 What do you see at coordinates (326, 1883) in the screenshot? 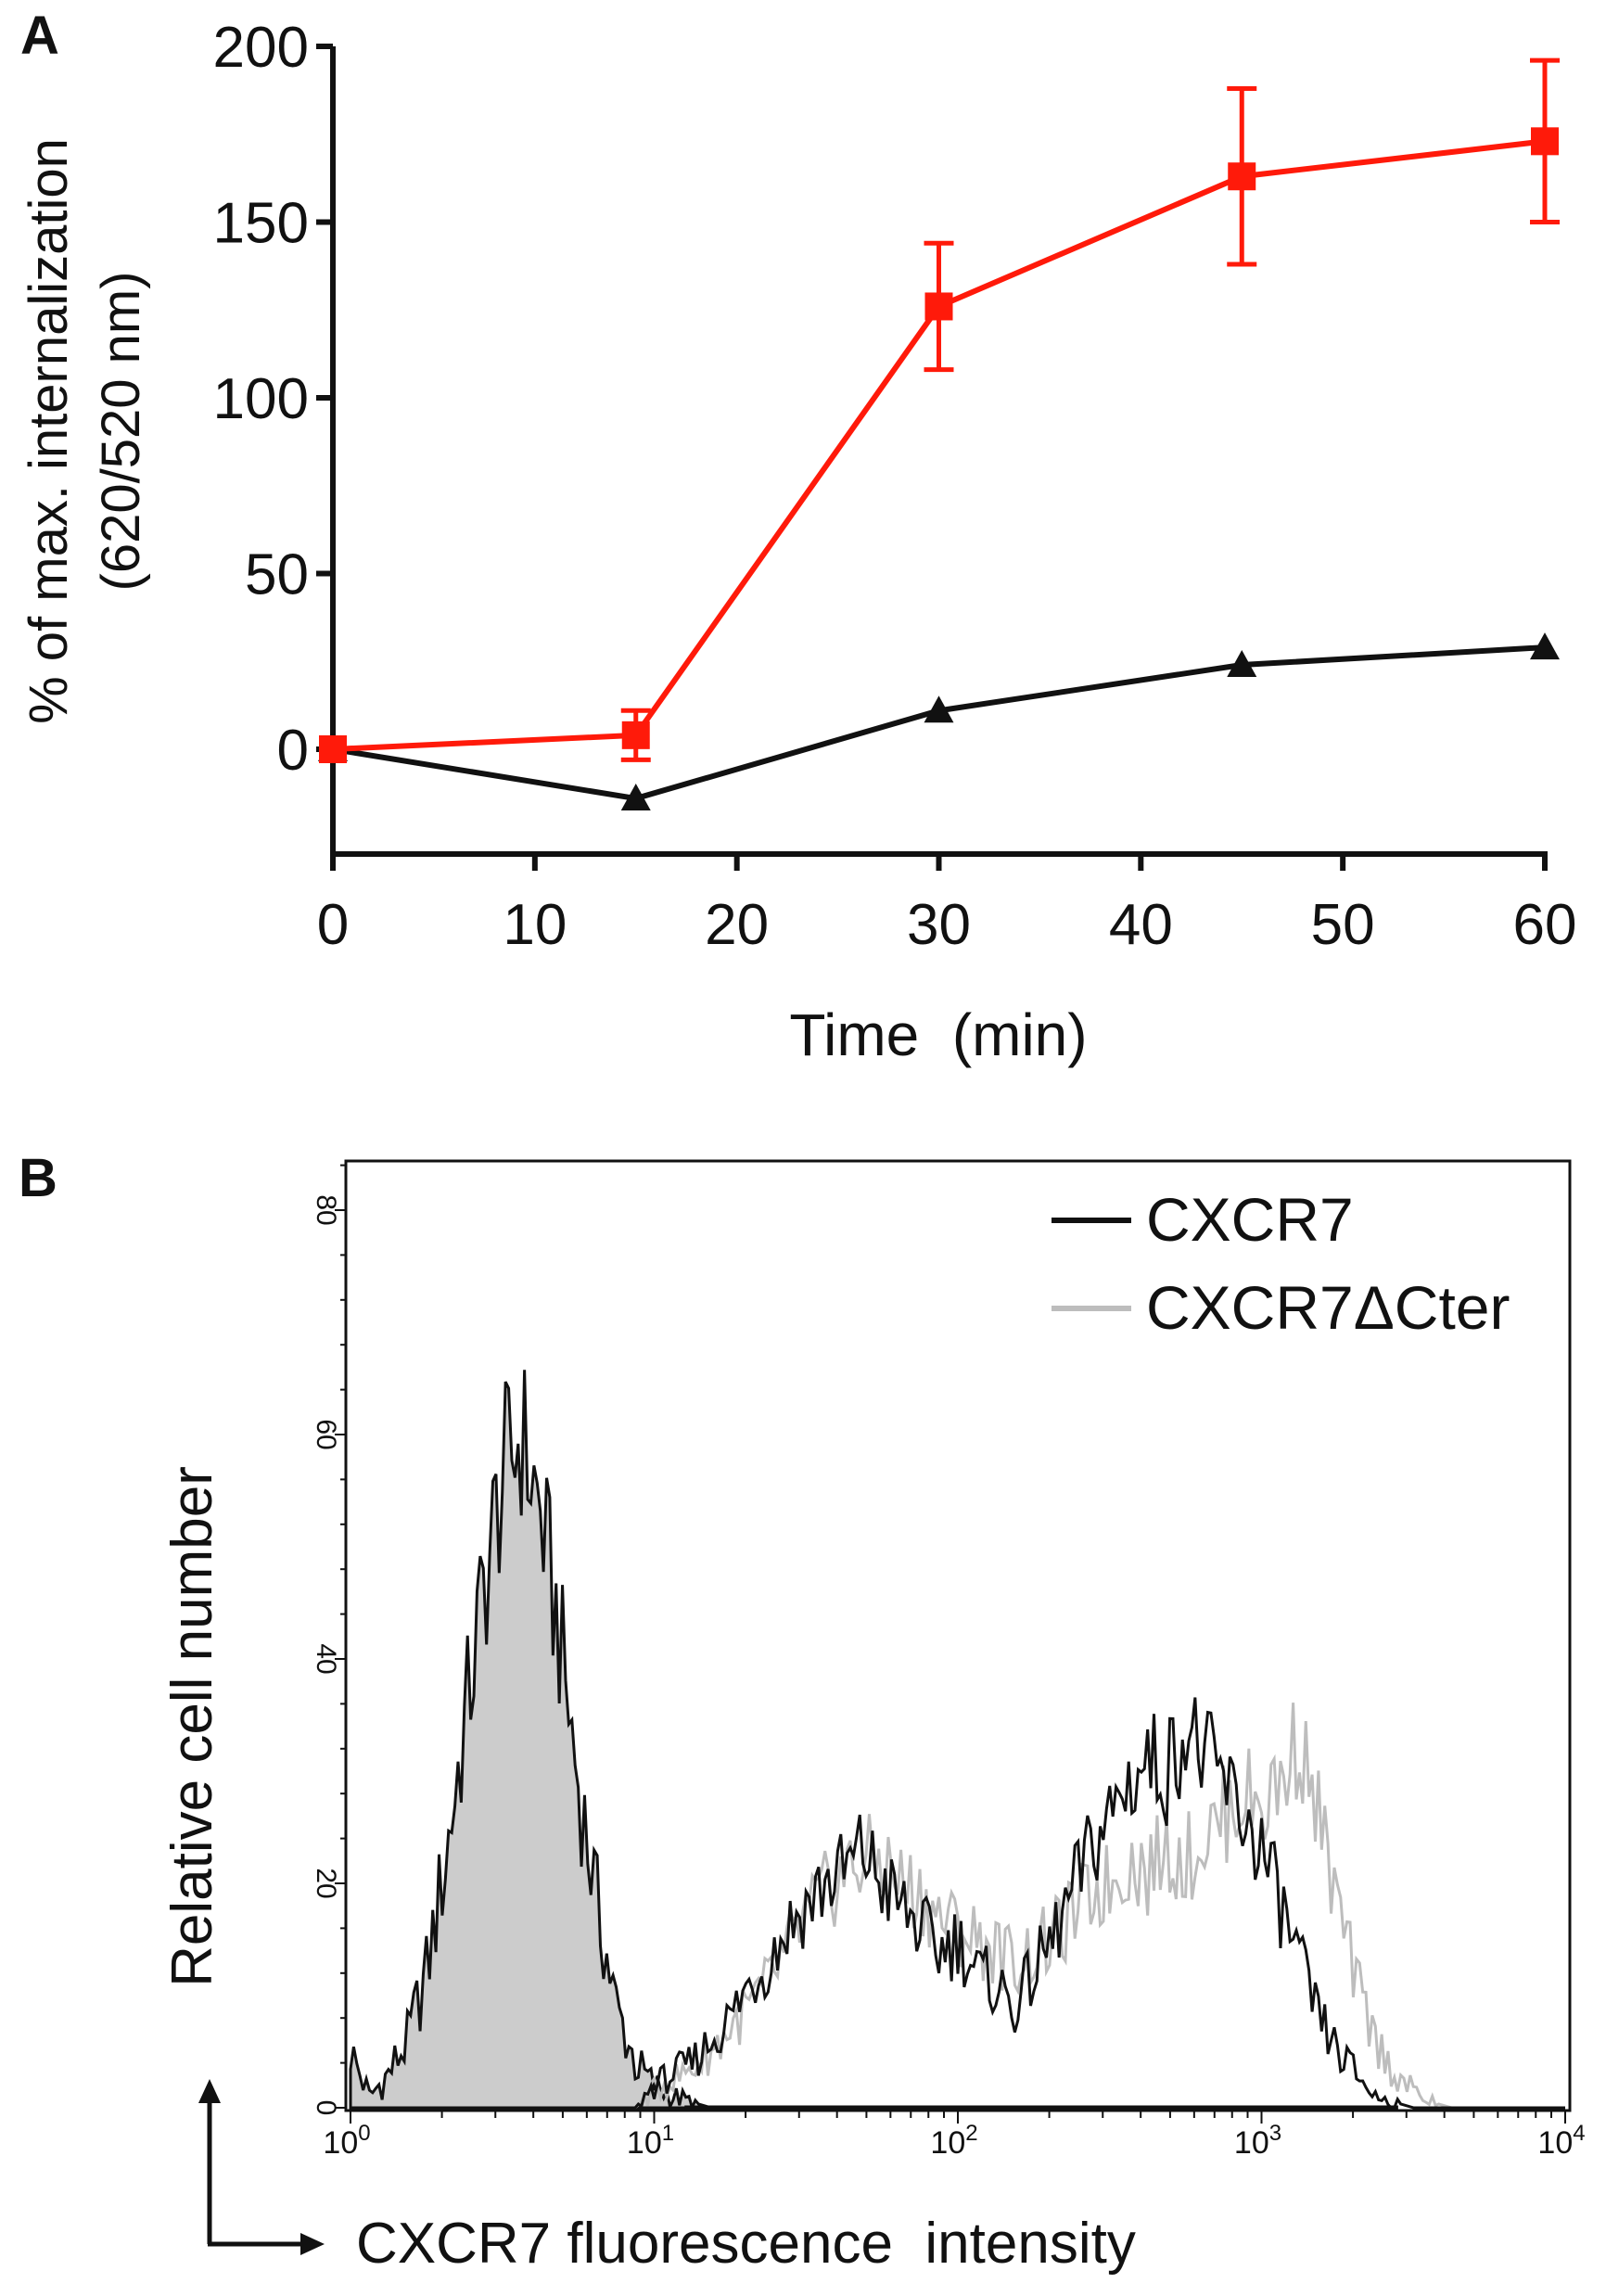
I see `y-tick-label: 20` at bounding box center [326, 1883].